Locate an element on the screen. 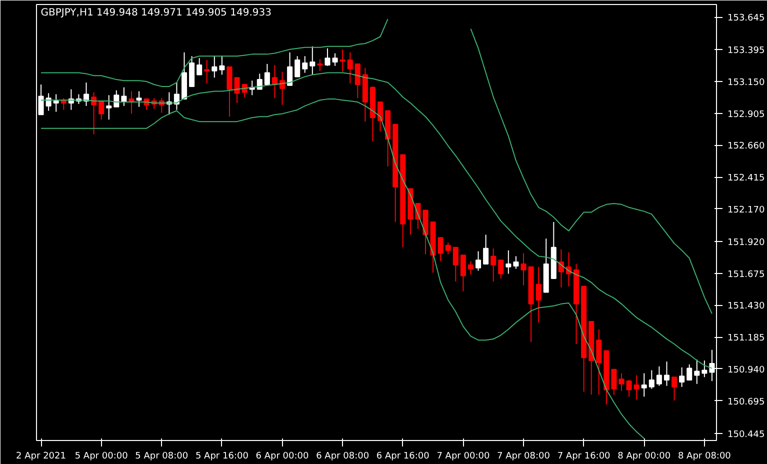  x-tick-label: 8 Apr 00:00 is located at coordinates (644, 457).